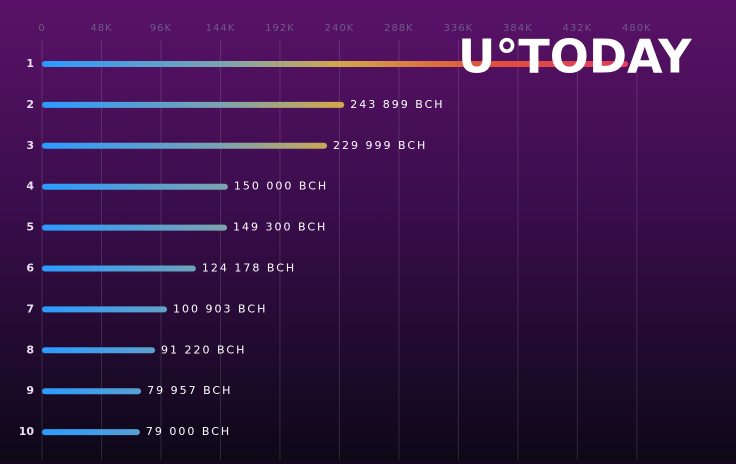  I want to click on category-label: 10, so click(27, 431).